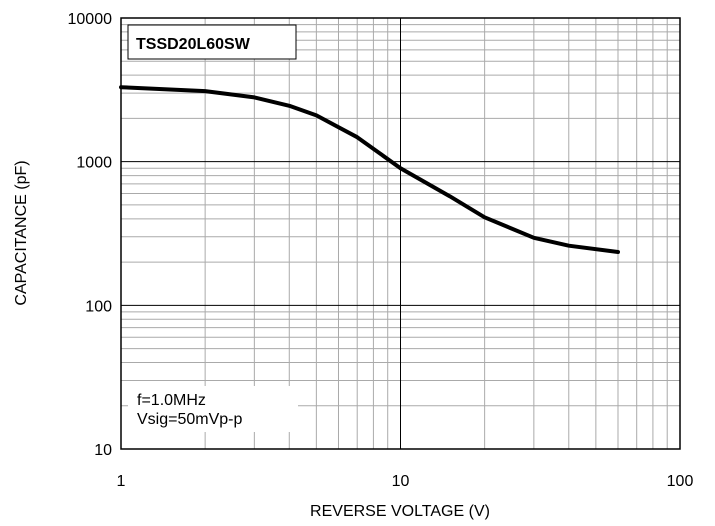 Image resolution: width=715 pixels, height=526 pixels. What do you see at coordinates (400, 511) in the screenshot?
I see `x-axis-label: REVERSE VOLTAGE (V)` at bounding box center [400, 511].